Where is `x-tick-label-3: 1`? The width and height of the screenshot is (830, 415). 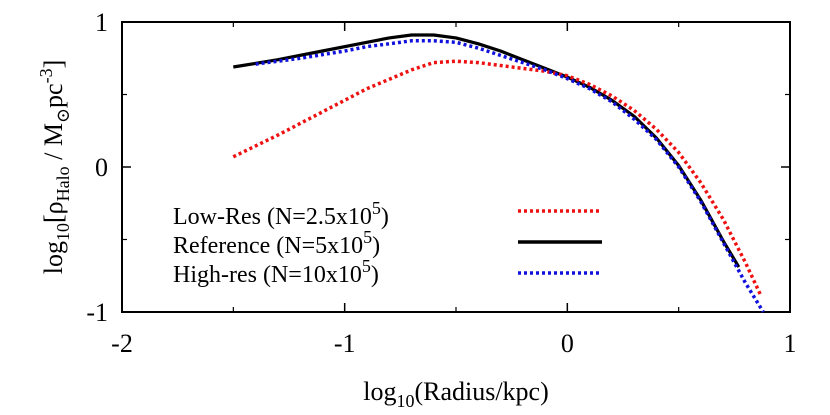
x-tick-label-3: 1 is located at coordinates (790, 343).